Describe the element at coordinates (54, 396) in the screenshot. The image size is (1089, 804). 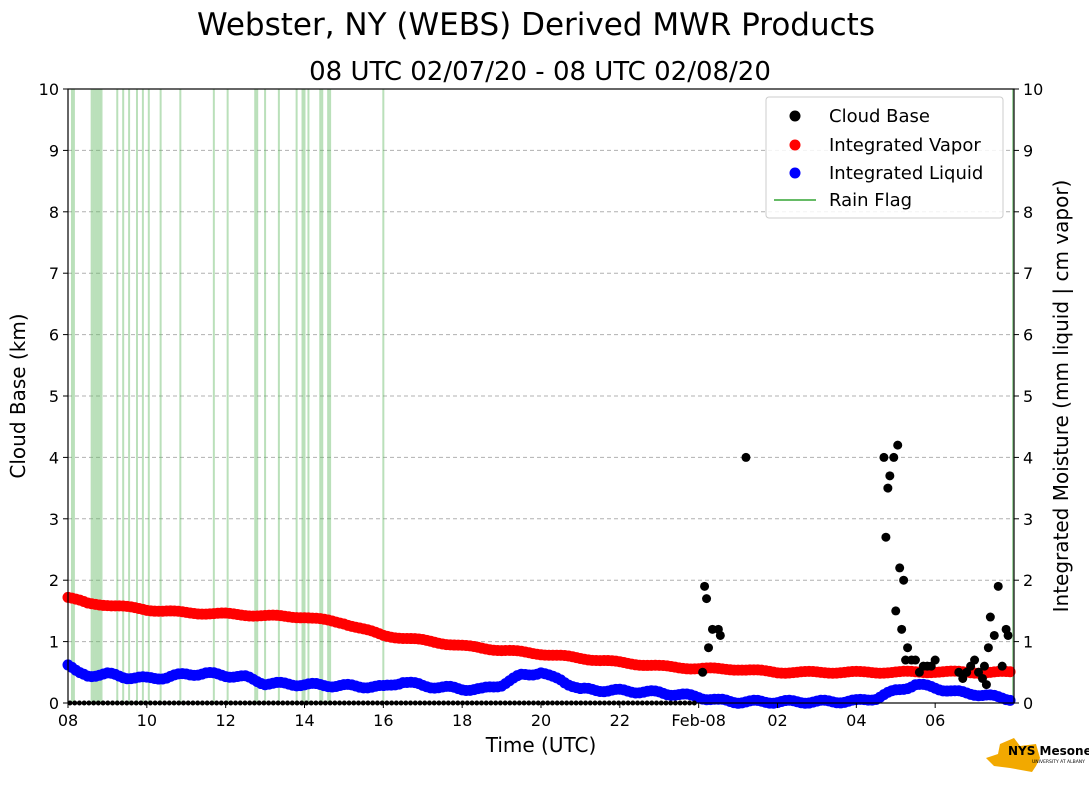
I see `y-tick-label-left: 5` at that location.